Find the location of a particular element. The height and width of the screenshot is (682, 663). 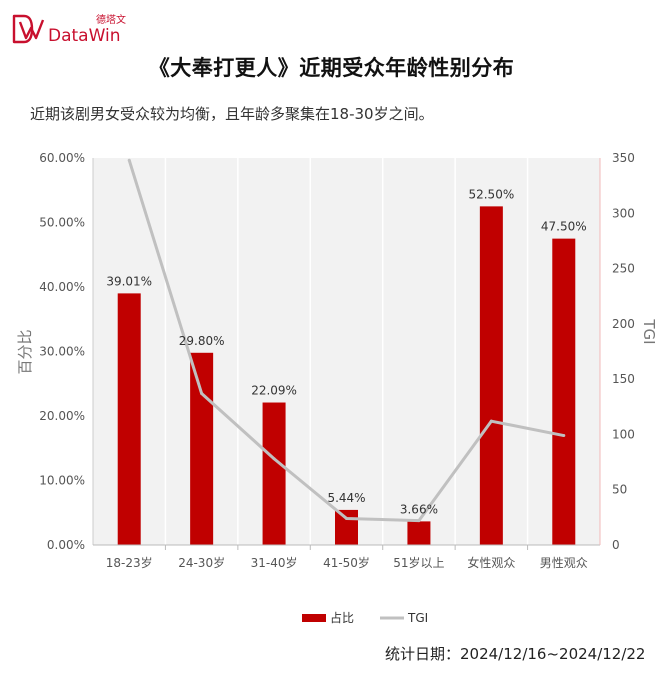

y-tick-label: 10.00% is located at coordinates (62, 481).